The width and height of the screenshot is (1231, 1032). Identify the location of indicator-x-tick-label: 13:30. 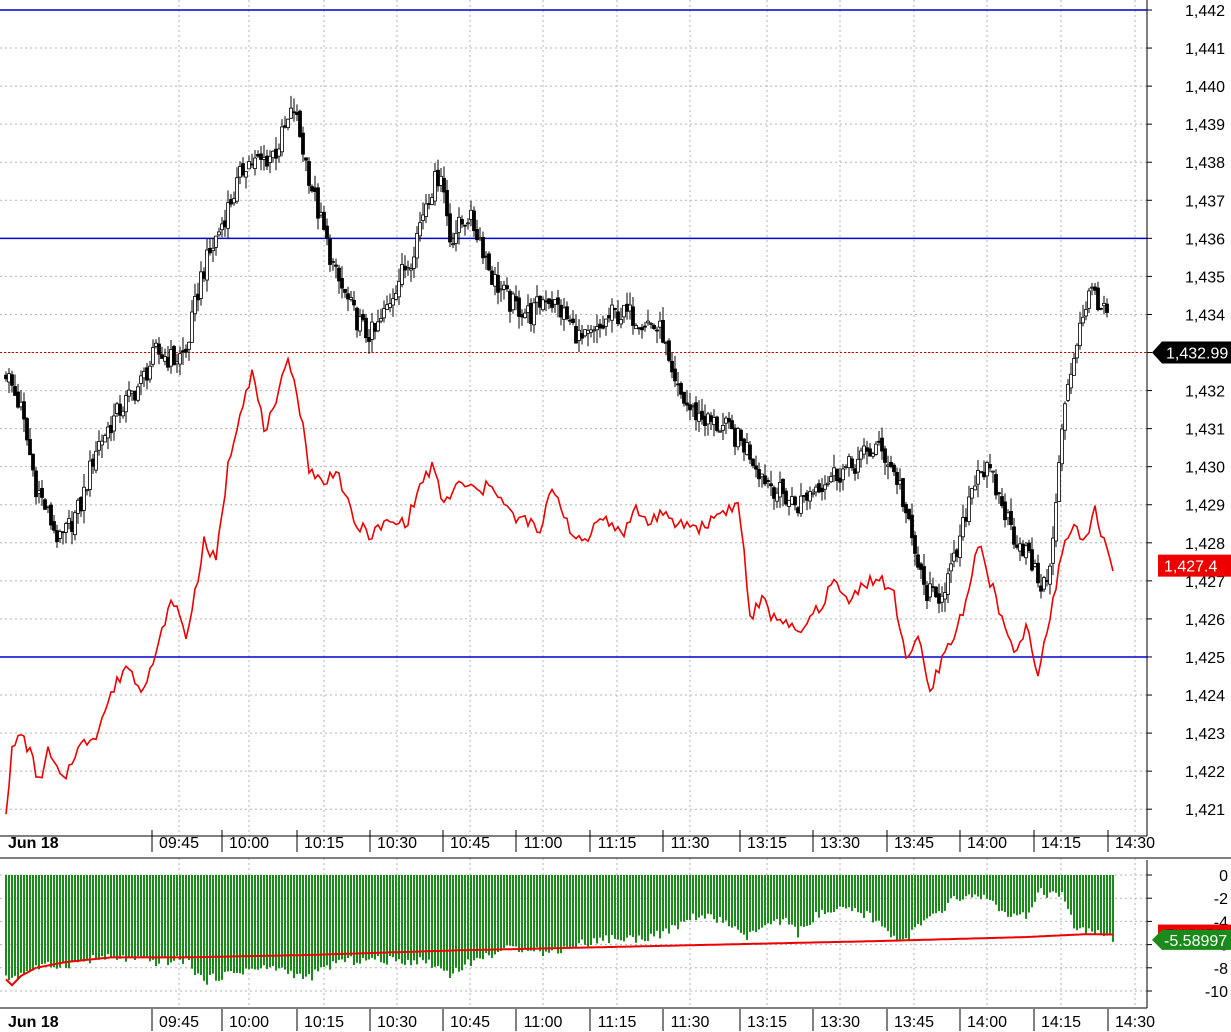
(840, 1022).